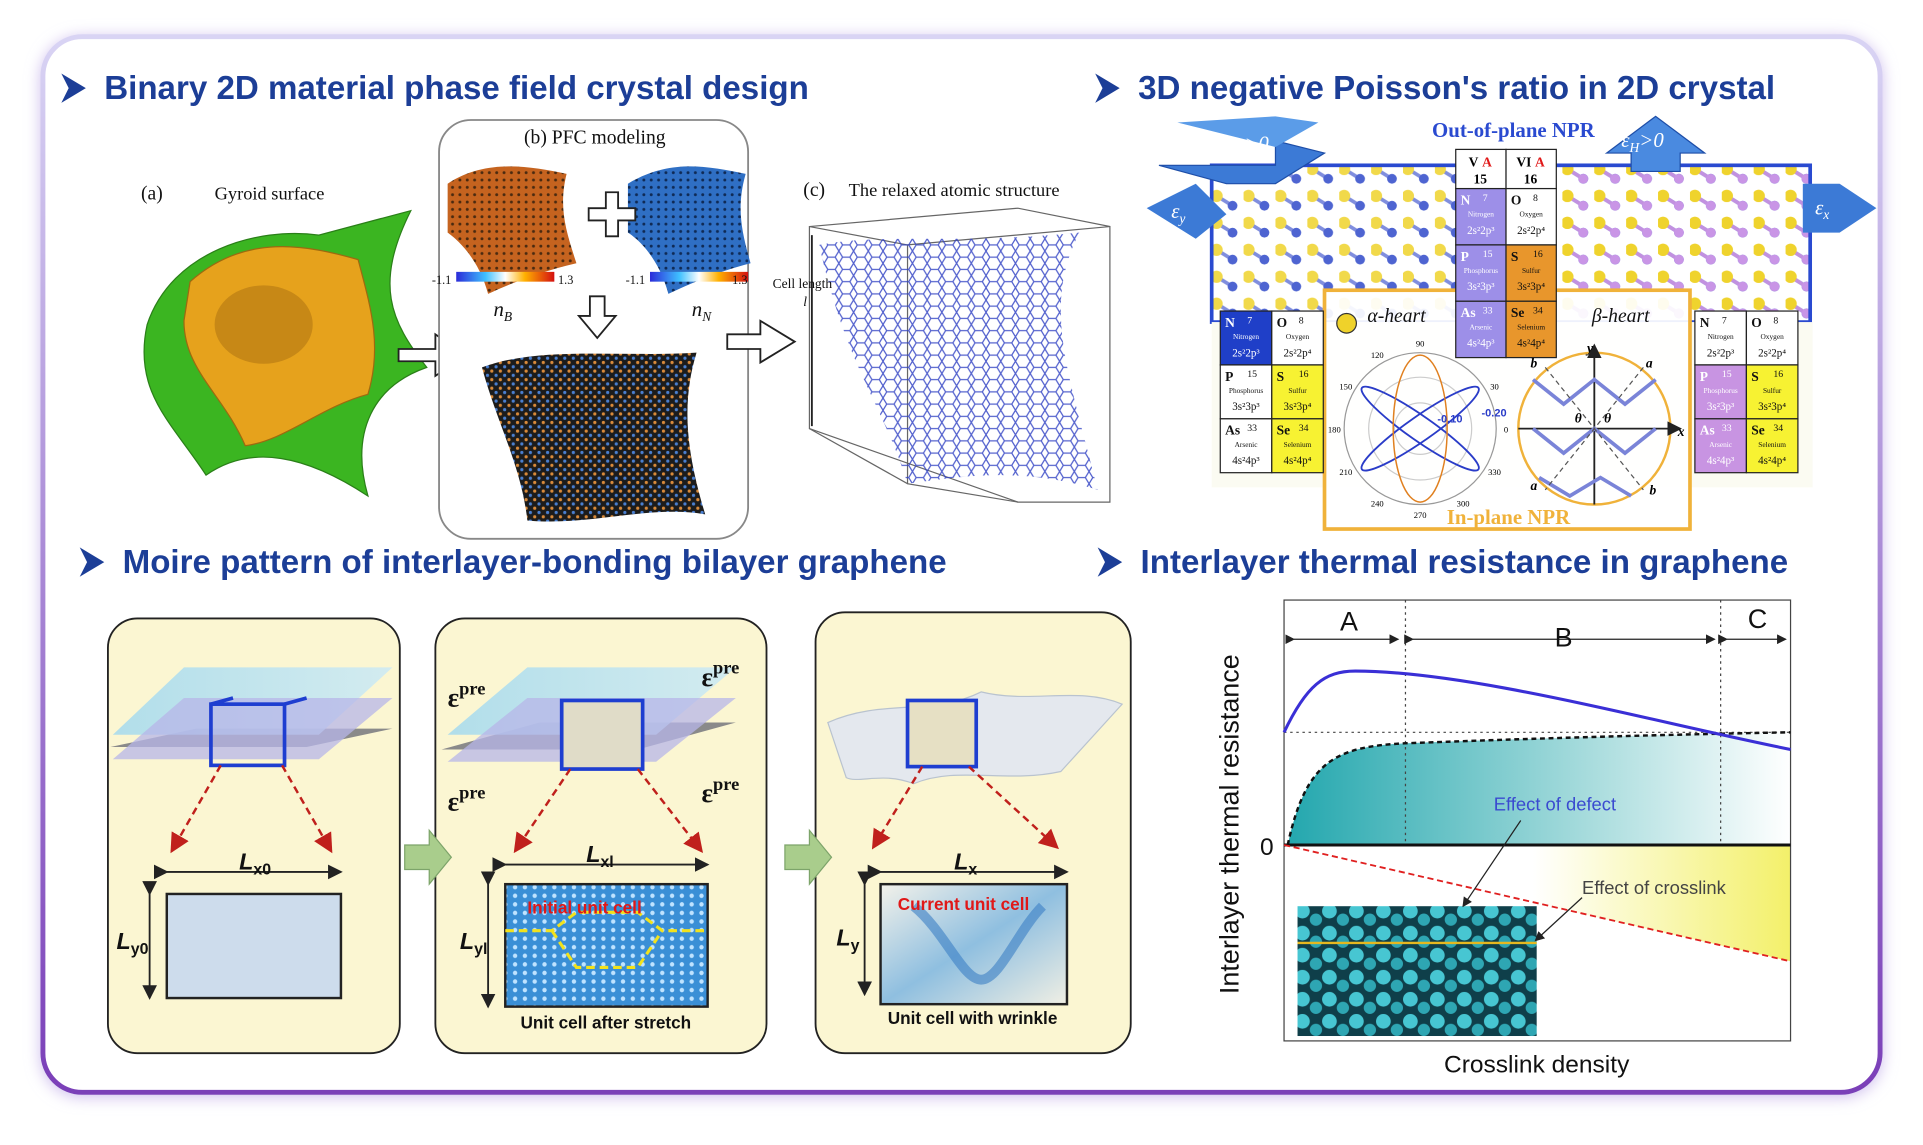 Image resolution: width=1923 pixels, height=1145 pixels. Describe the element at coordinates (803, 283) in the screenshot. I see `label: Cell length` at that location.